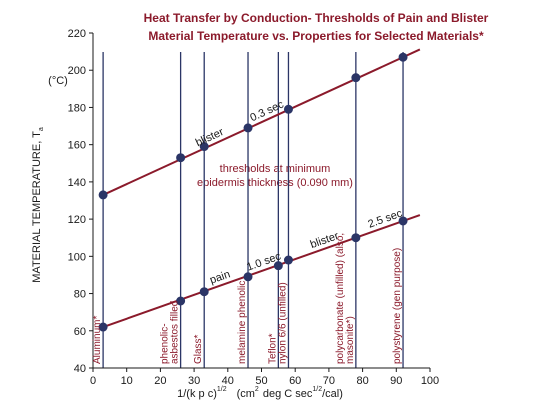  Describe the element at coordinates (242, 322) in the screenshot. I see `material-label: melamine phenolic` at that location.